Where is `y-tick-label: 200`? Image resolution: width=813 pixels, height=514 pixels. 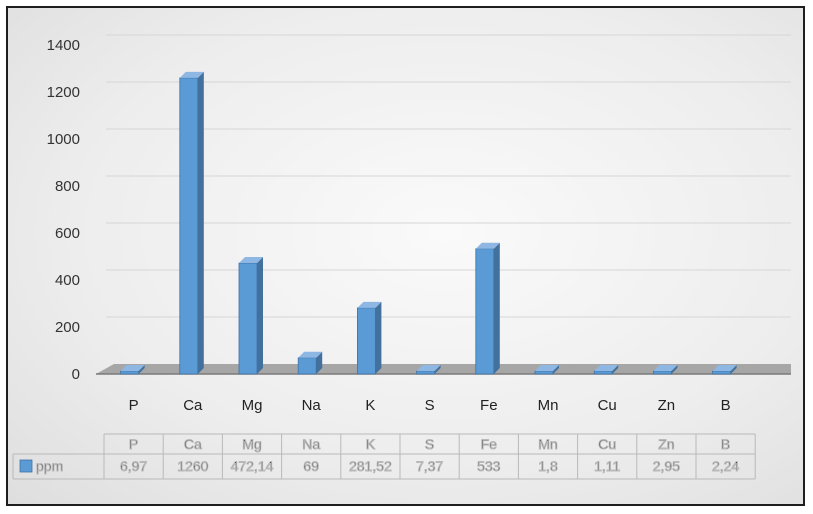 y-tick-label: 200 is located at coordinates (67, 327).